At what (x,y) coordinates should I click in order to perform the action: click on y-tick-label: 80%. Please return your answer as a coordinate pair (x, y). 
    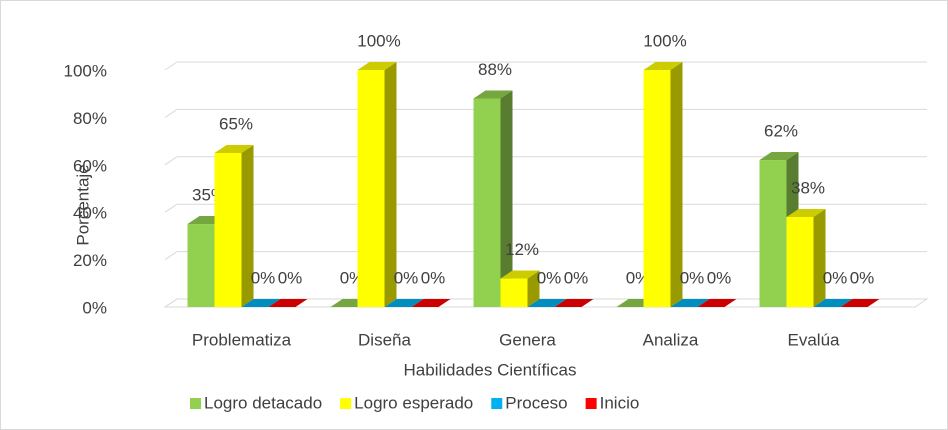
    Looking at the image, I should click on (90, 118).